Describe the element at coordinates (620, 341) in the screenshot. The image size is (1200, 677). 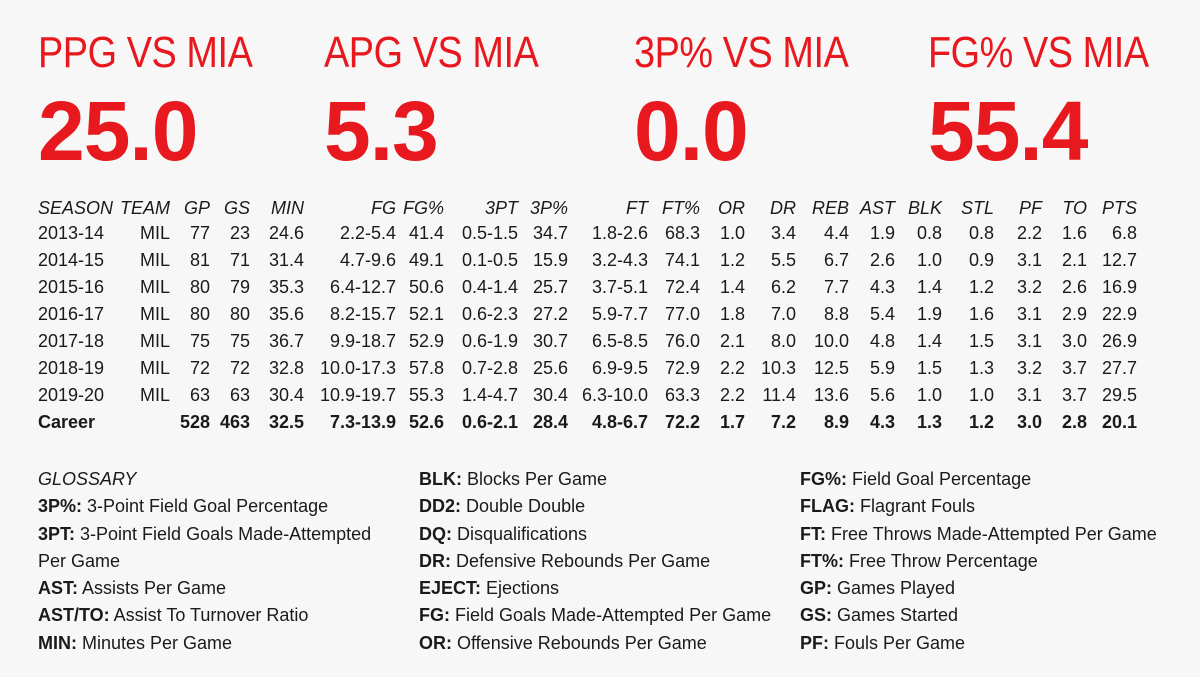
I see `table-cell: 6.5-8.5` at that location.